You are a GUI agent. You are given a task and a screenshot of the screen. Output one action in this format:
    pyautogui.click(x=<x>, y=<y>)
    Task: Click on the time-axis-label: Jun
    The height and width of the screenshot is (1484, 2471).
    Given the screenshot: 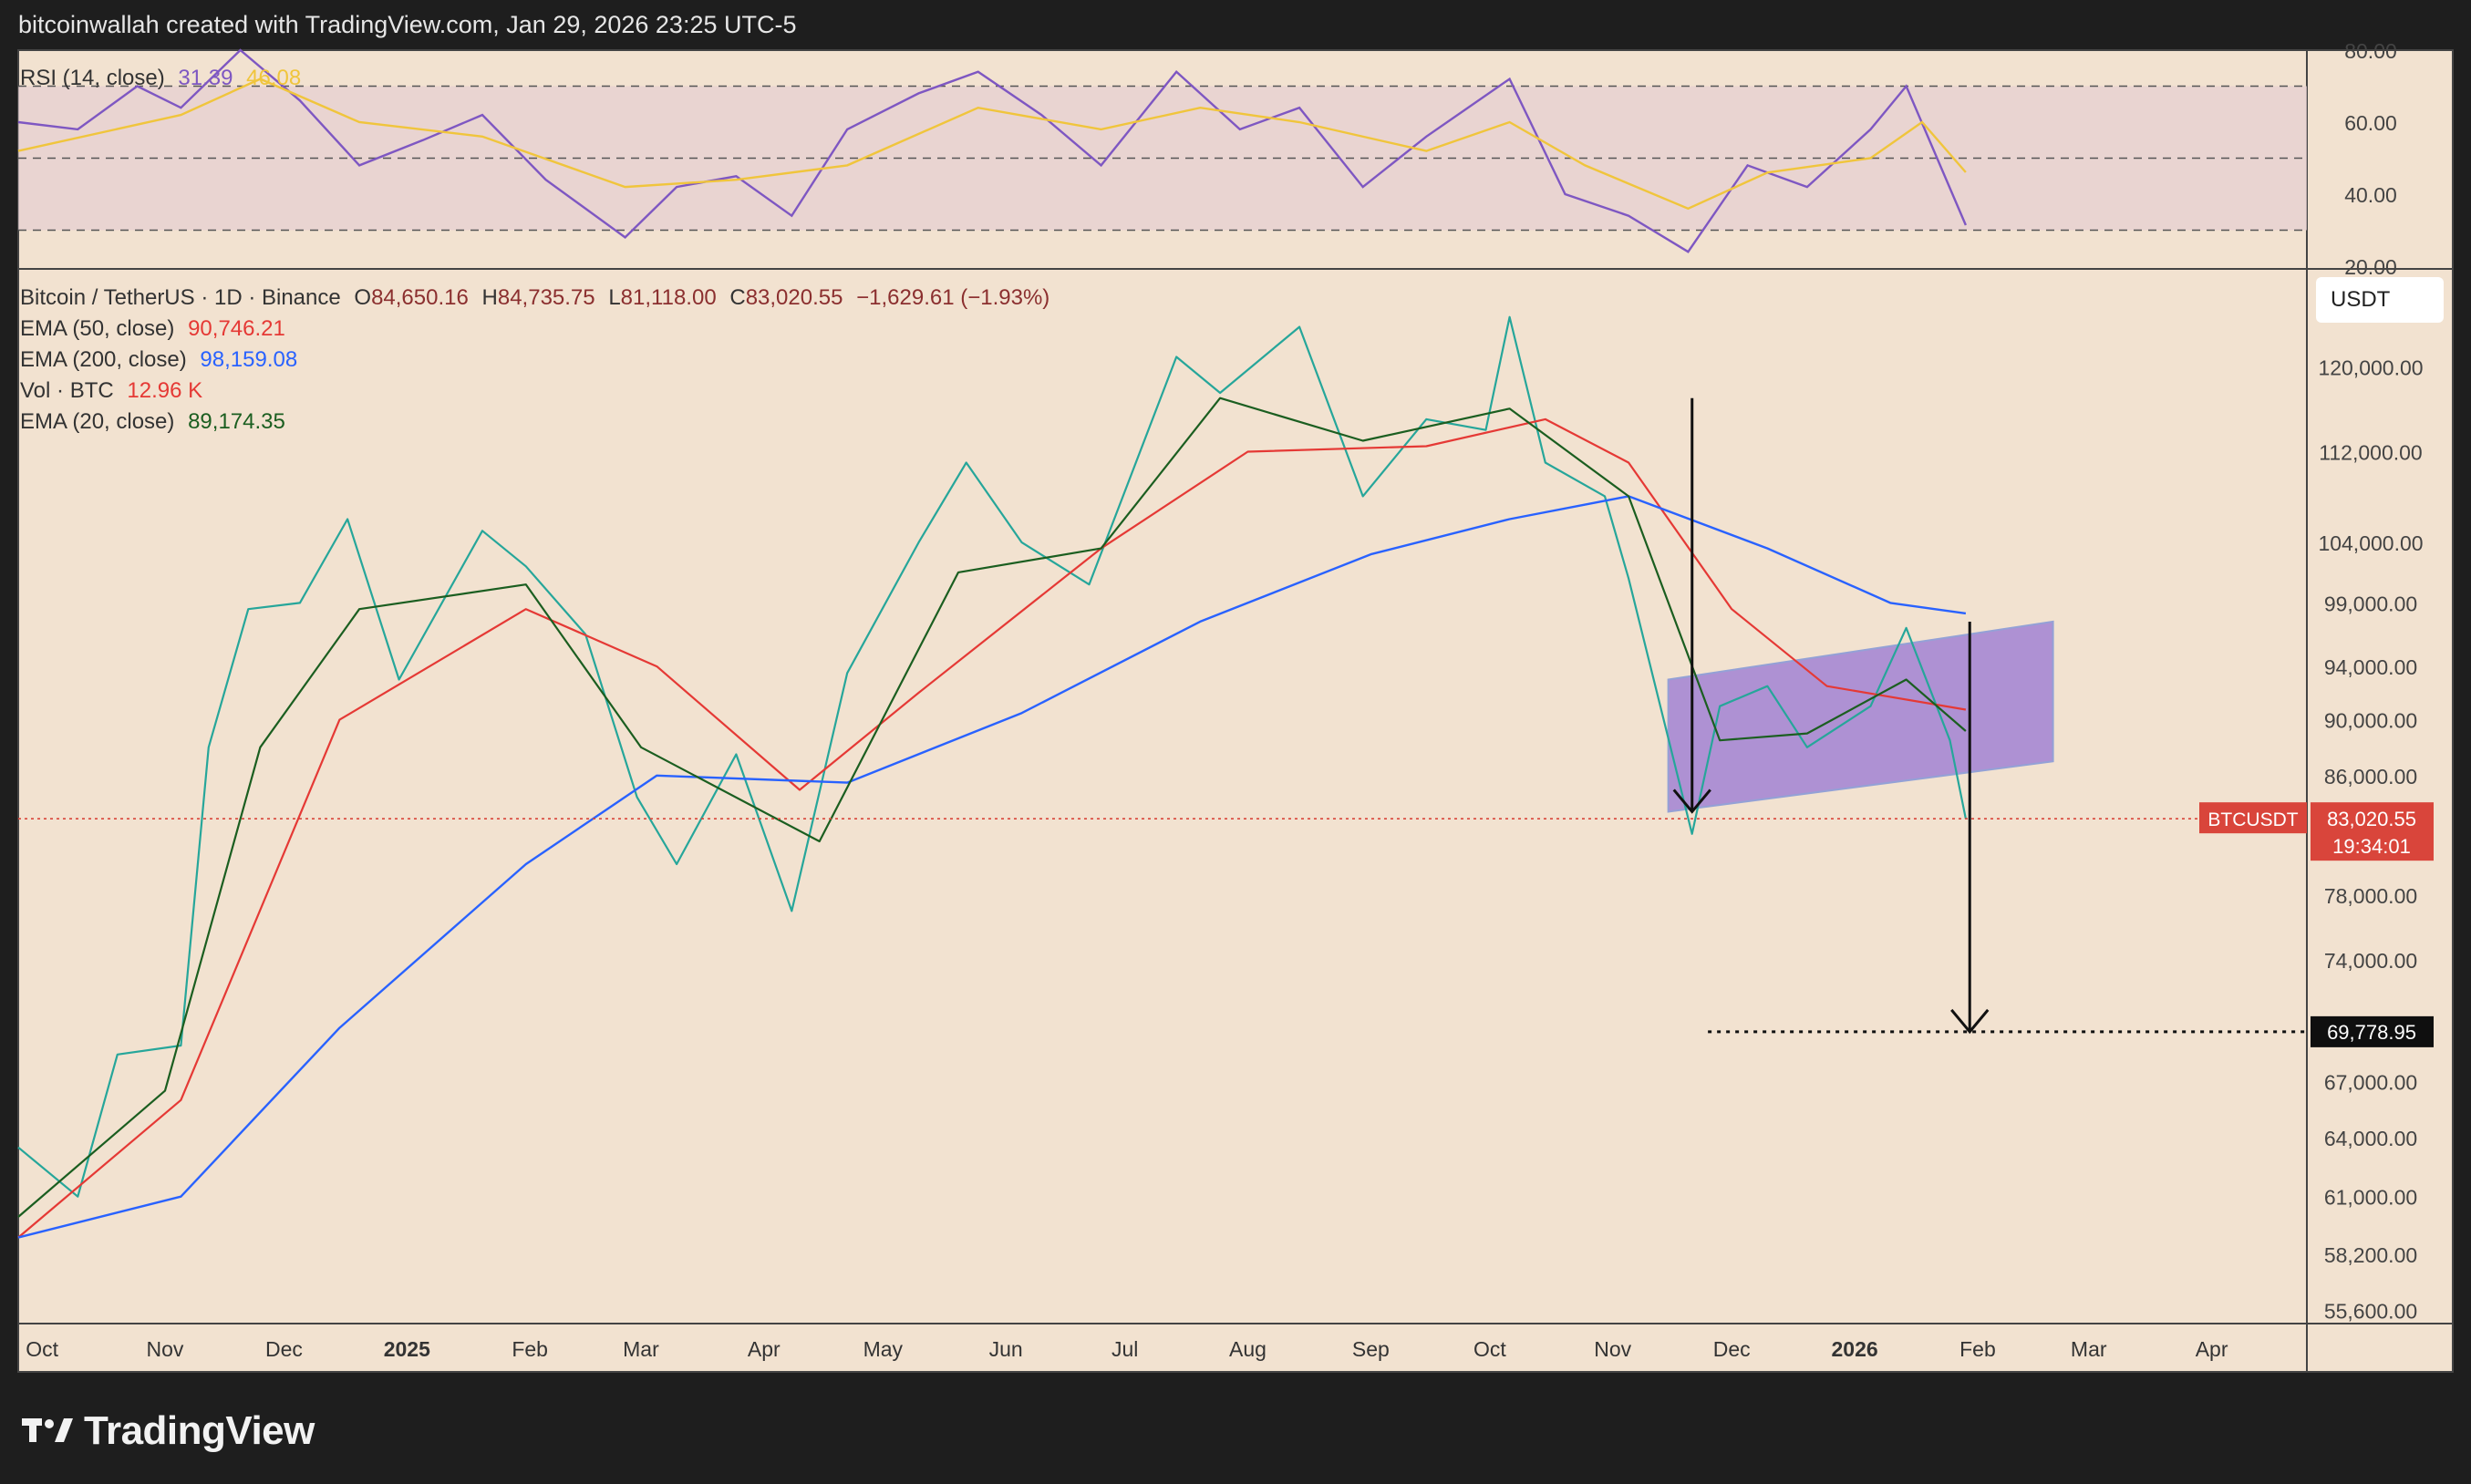 What is the action you would take?
    pyautogui.click(x=1006, y=1349)
    